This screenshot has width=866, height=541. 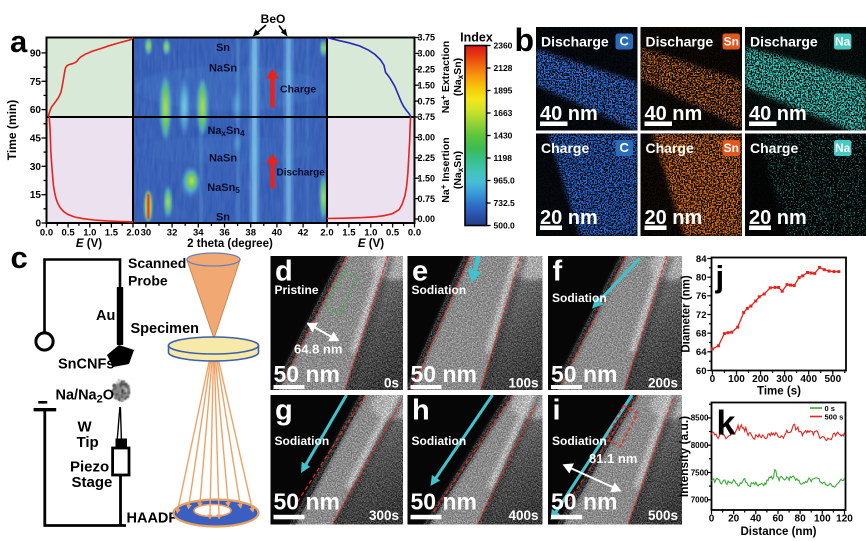 I want to click on svg-text: 30, so click(x=36, y=167).